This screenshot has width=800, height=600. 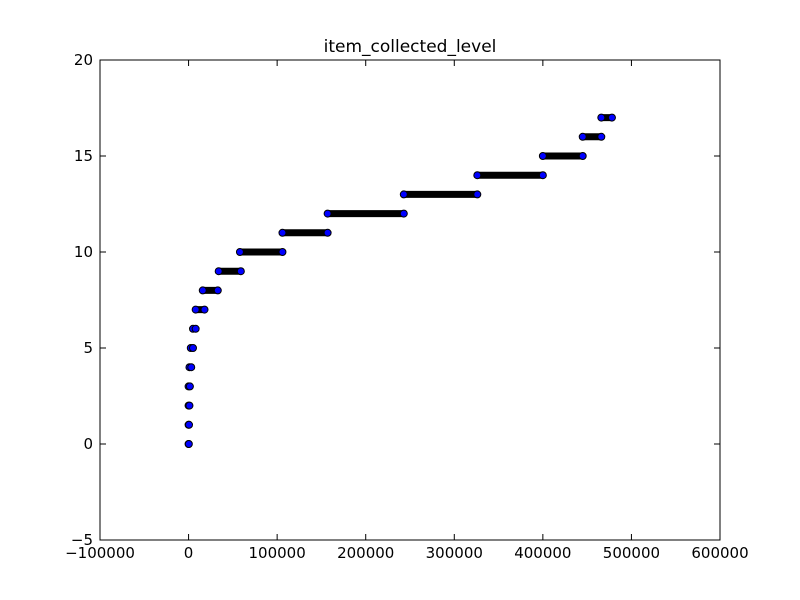 I want to click on y-tick-label: 15, so click(x=83, y=156).